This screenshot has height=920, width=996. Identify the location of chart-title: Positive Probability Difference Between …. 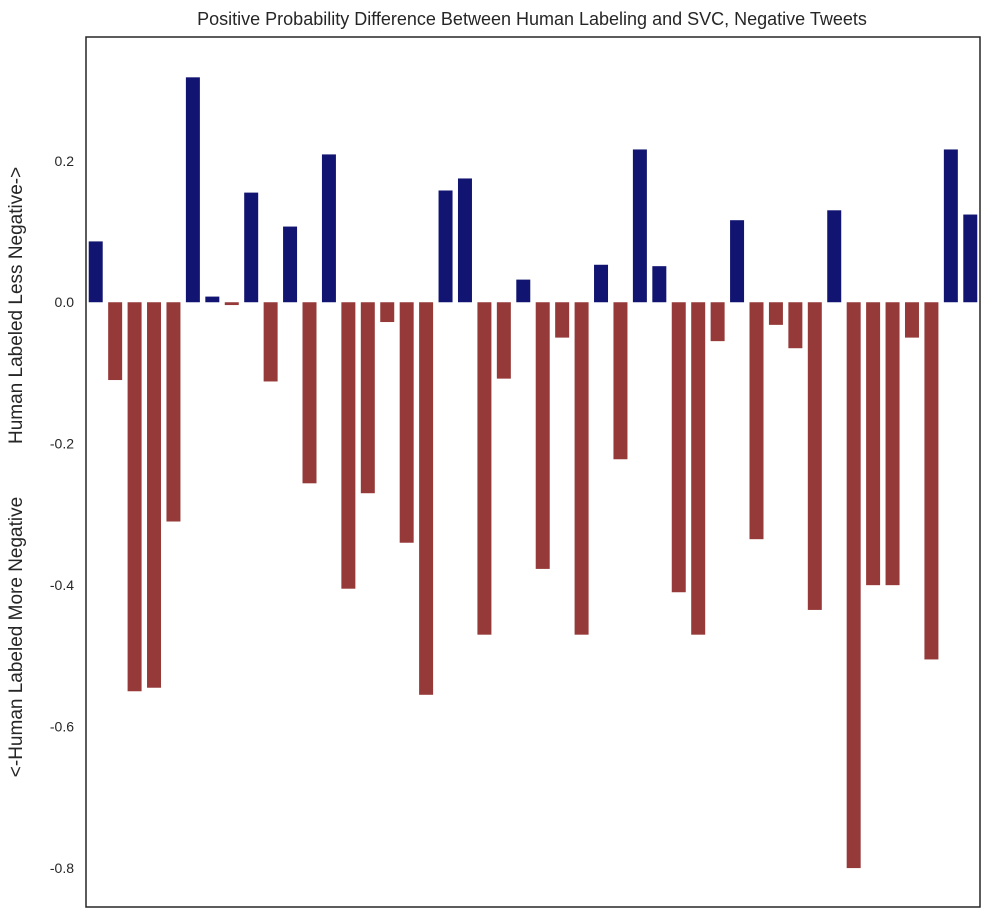
(532, 19).